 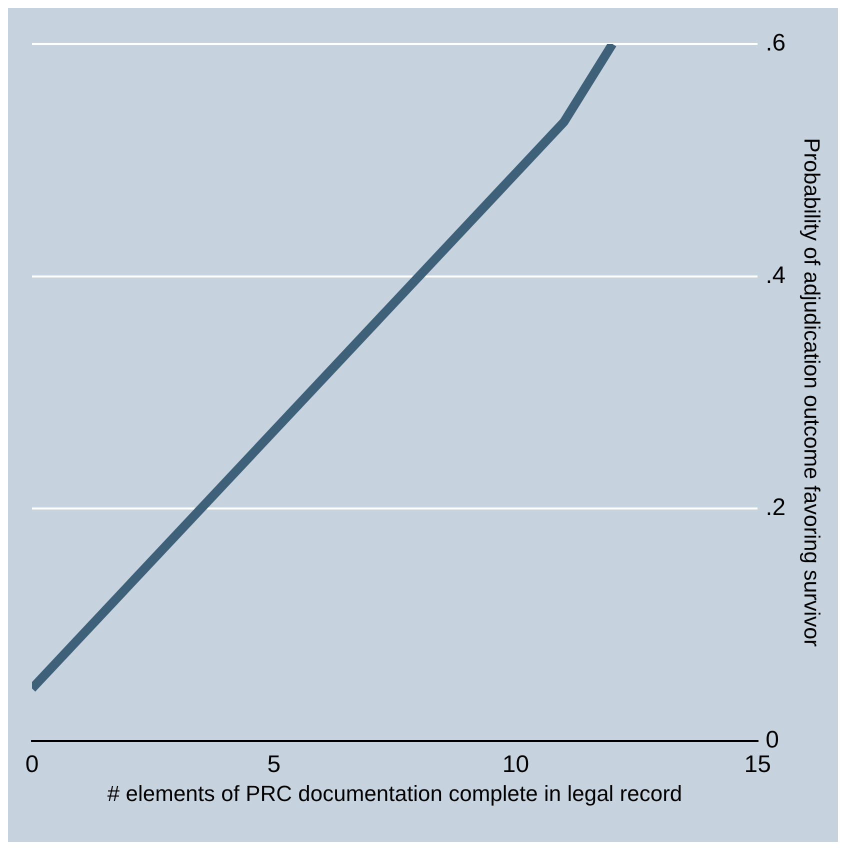 What do you see at coordinates (776, 275) in the screenshot?
I see `y-tick-label: .4` at bounding box center [776, 275].